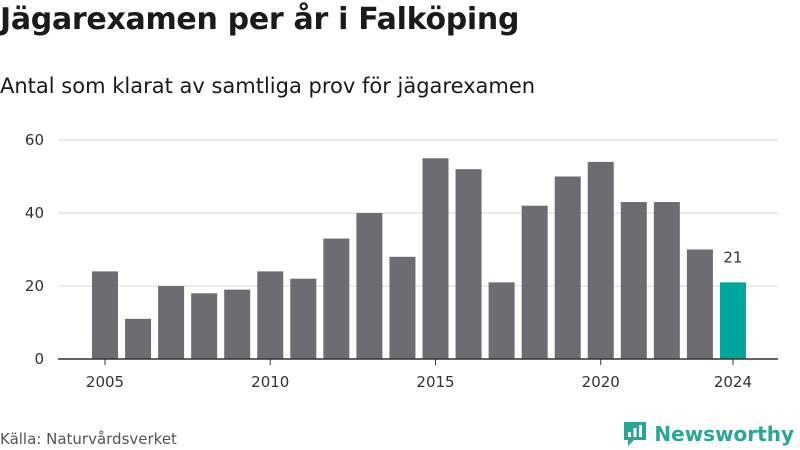 The width and height of the screenshot is (800, 450). What do you see at coordinates (270, 382) in the screenshot?
I see `x-tick-label: 2010` at bounding box center [270, 382].